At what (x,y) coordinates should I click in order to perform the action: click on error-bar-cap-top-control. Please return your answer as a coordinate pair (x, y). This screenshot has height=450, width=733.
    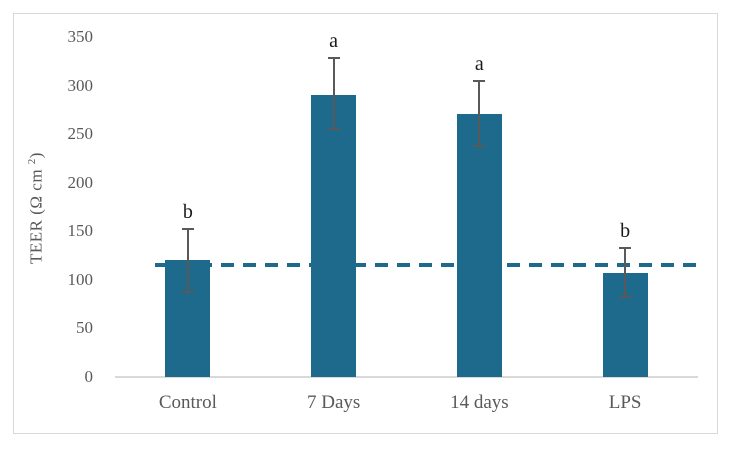
    Looking at the image, I should click on (187, 229).